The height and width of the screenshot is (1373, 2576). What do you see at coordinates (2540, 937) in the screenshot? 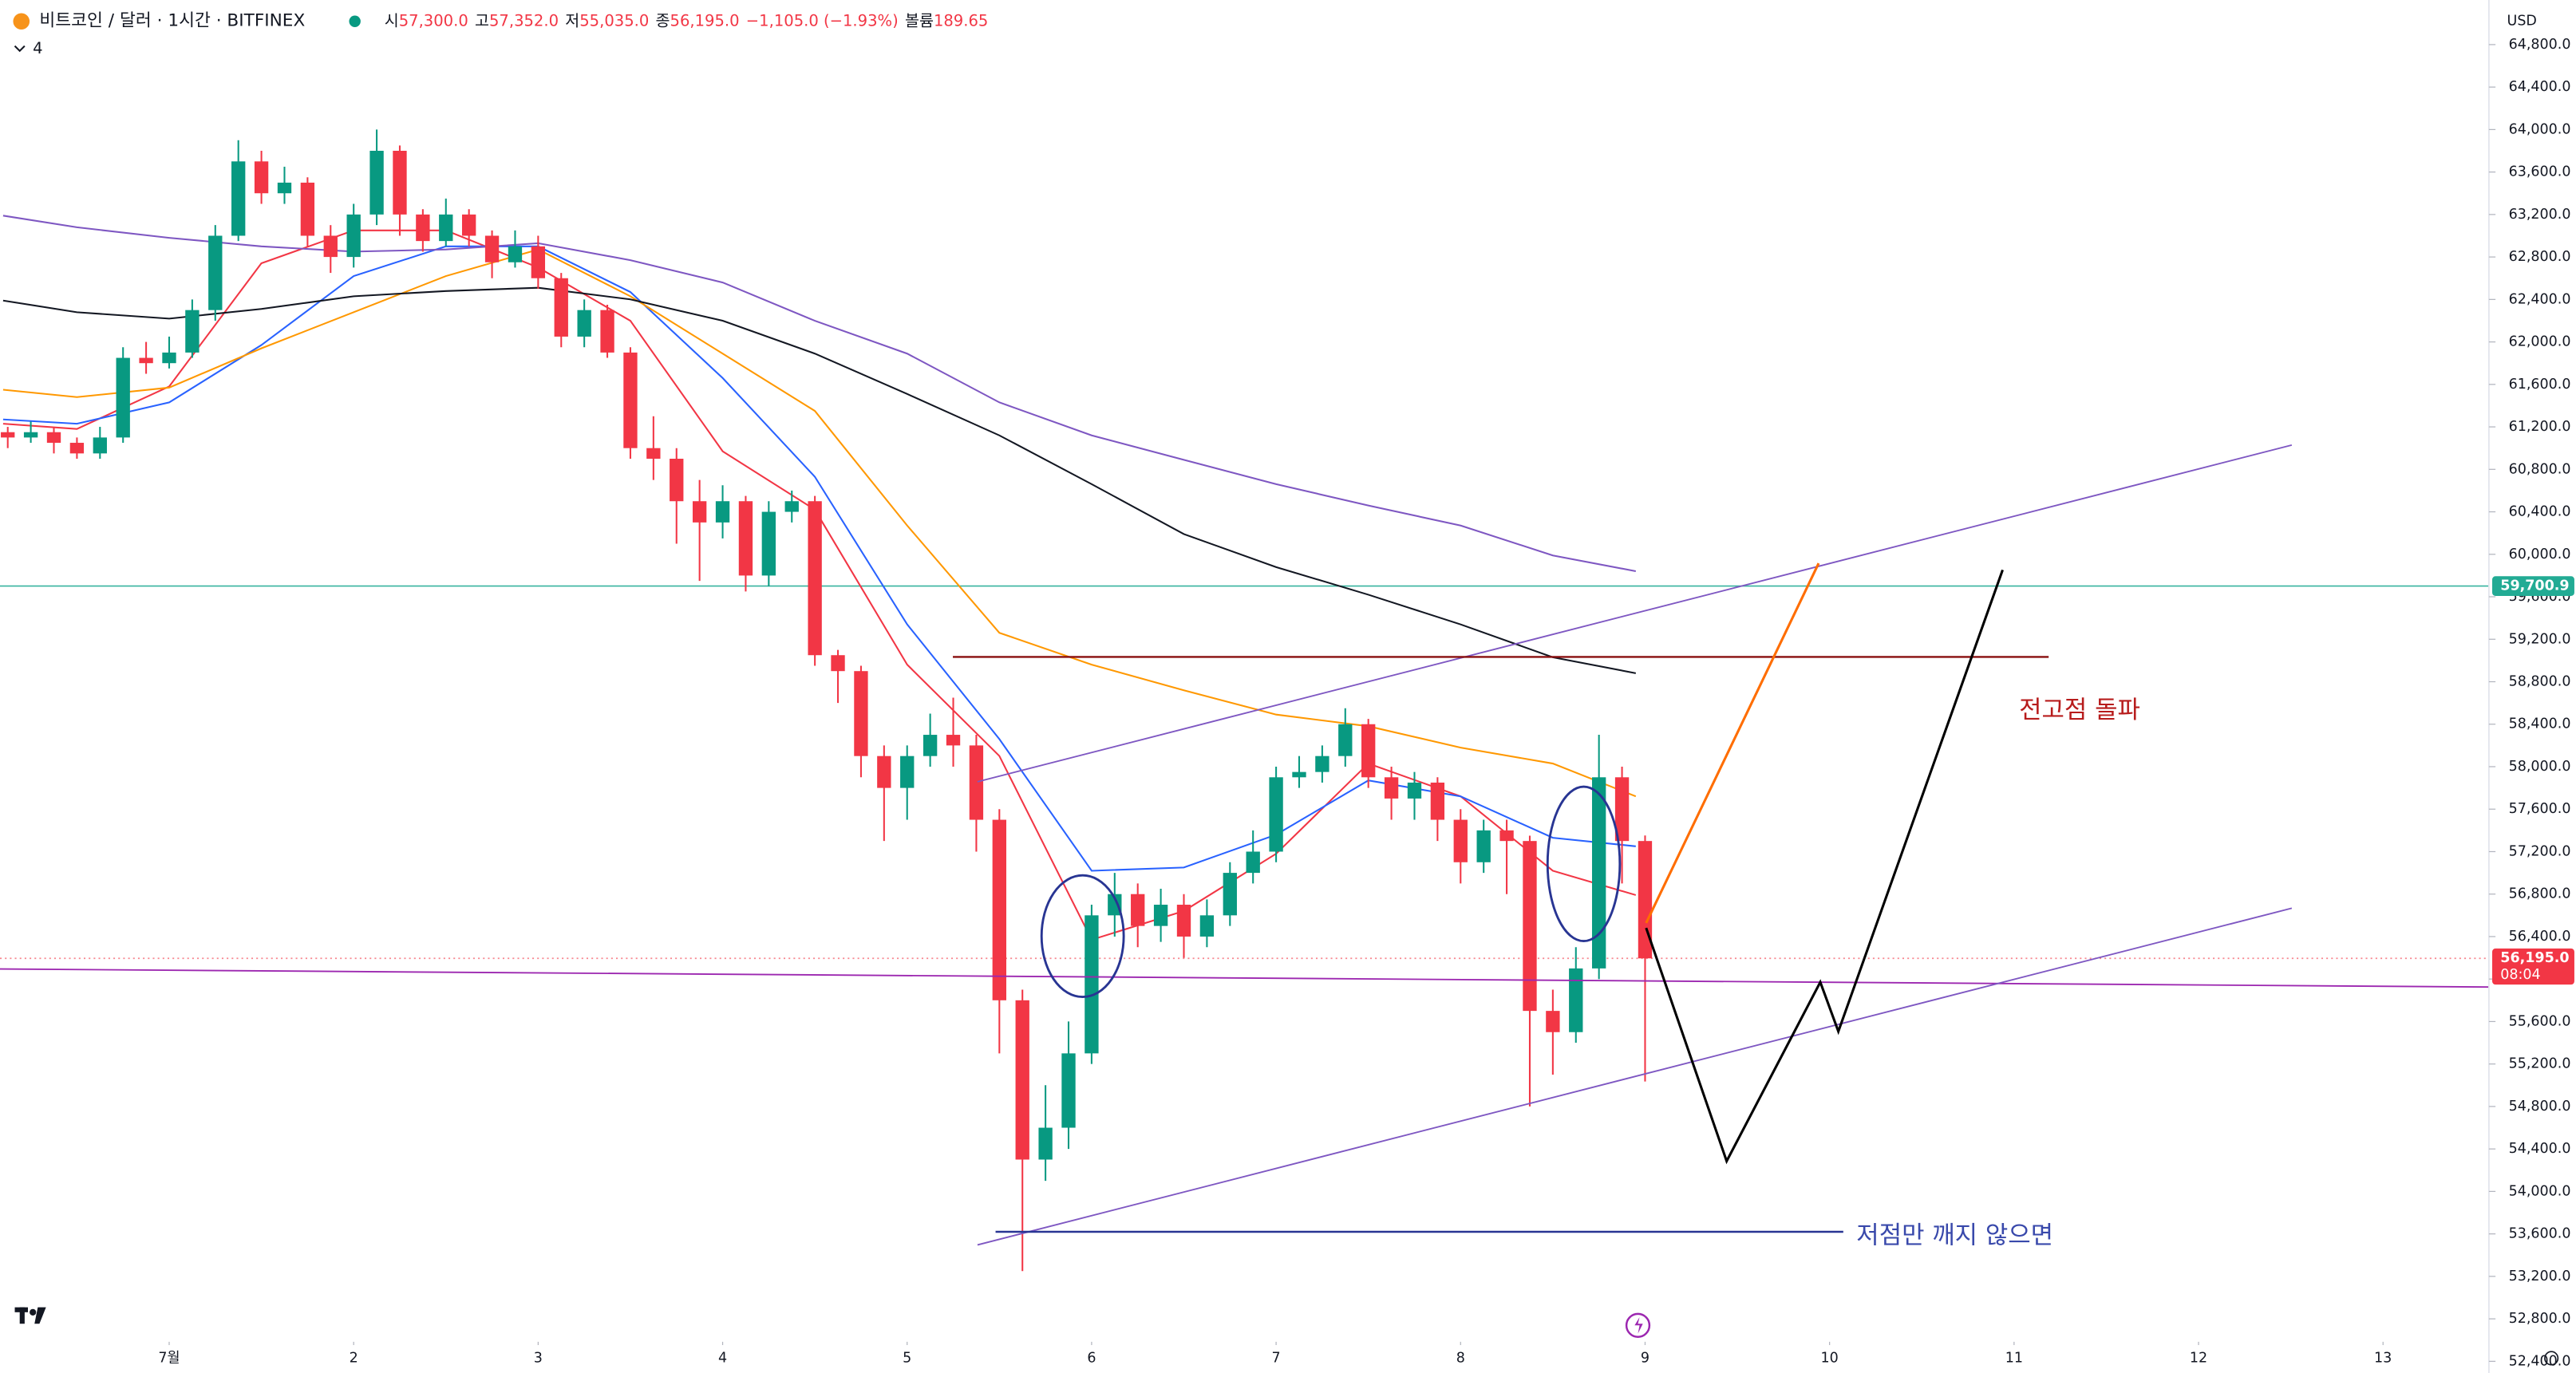
I see `y-tick-label: 56,400.0` at bounding box center [2540, 937].